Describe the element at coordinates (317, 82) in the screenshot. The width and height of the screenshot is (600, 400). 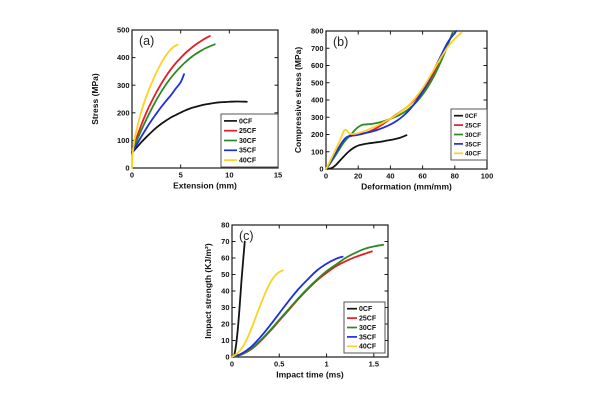
I see `y-tick-label-b-5: 500` at that location.